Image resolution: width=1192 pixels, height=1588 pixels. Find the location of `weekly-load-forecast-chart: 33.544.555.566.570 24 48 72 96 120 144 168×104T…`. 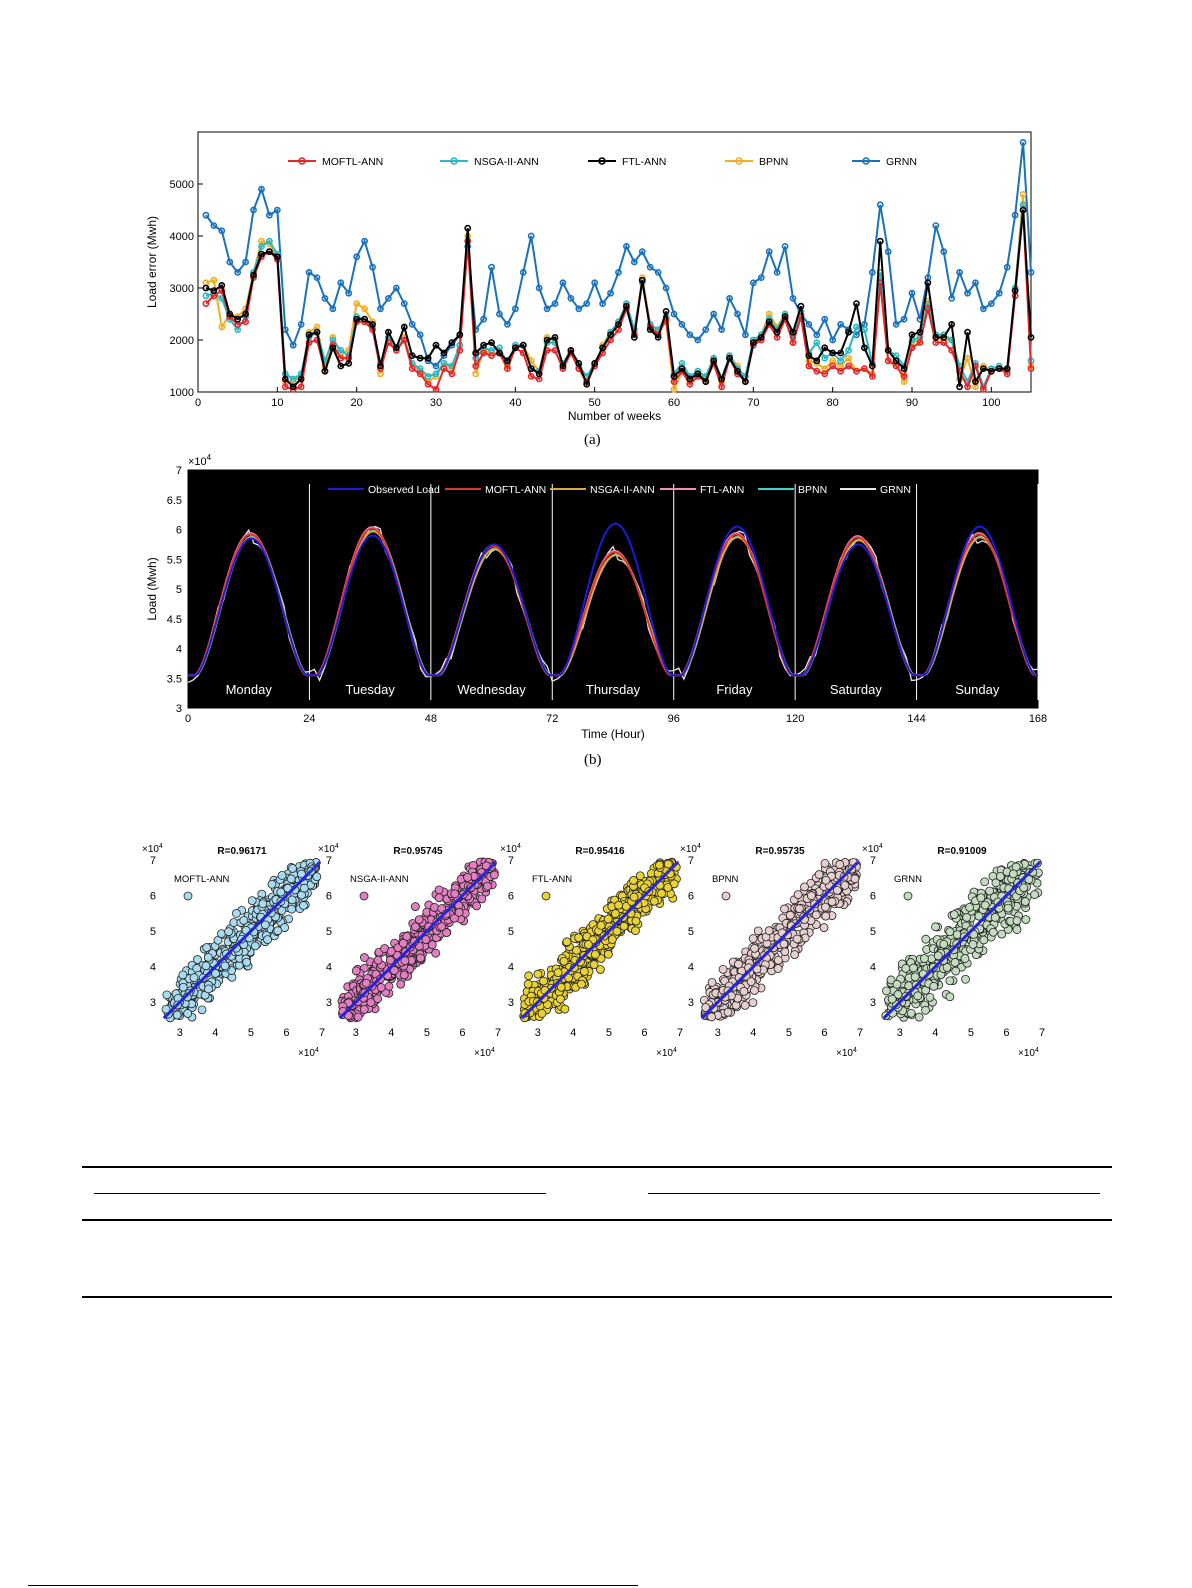

weekly-load-forecast-chart: 33.544.555.566.570 24 48 72 96 120 144 168×104T… is located at coordinates (596, 597).